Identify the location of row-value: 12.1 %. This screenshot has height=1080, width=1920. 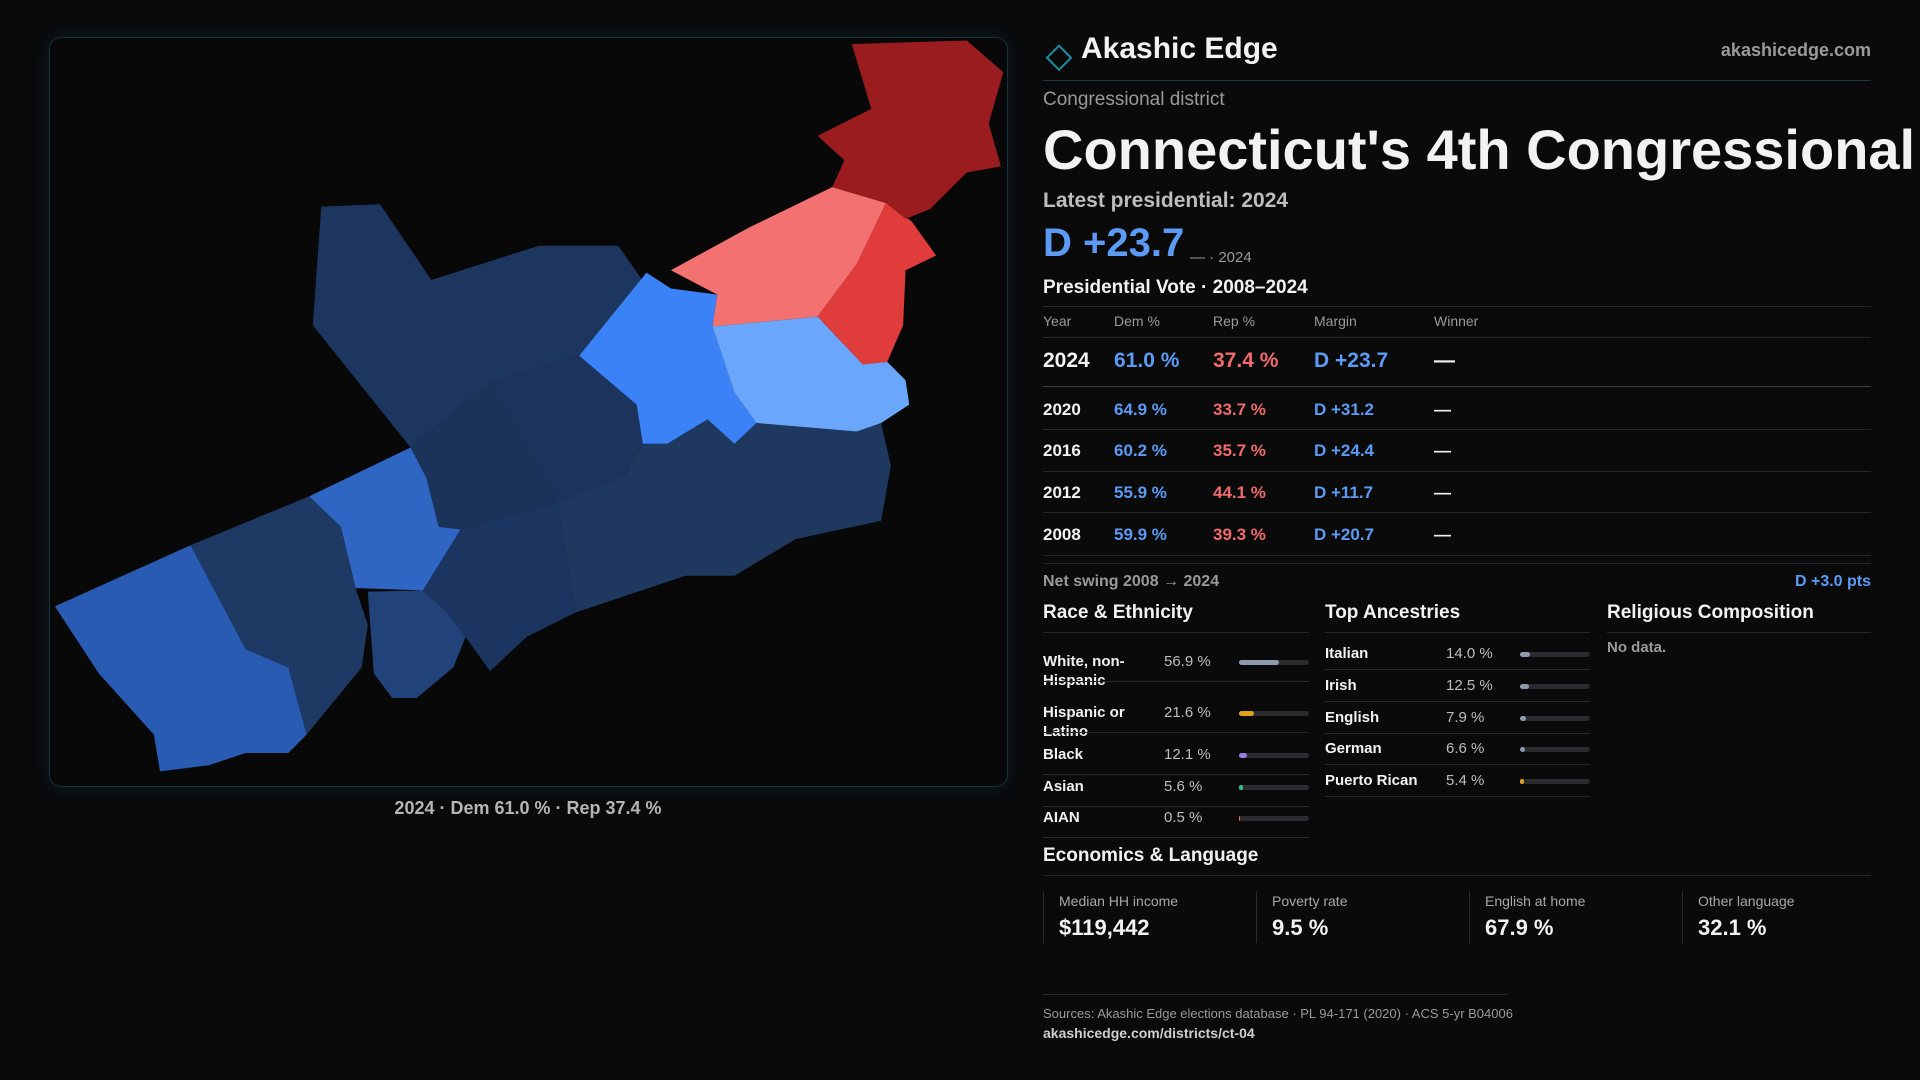
(1187, 754).